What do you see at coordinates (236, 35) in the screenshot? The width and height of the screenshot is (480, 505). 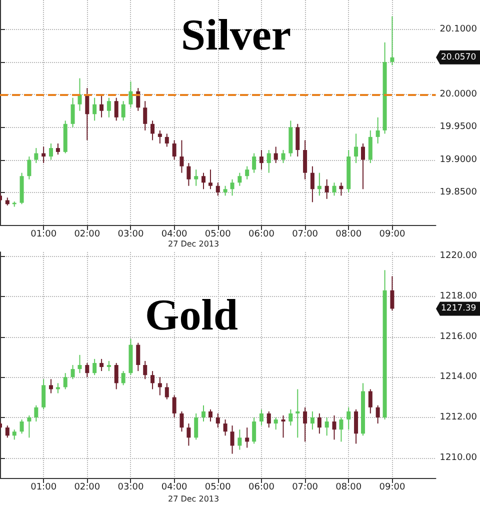 I see `chart-title: Silver` at bounding box center [236, 35].